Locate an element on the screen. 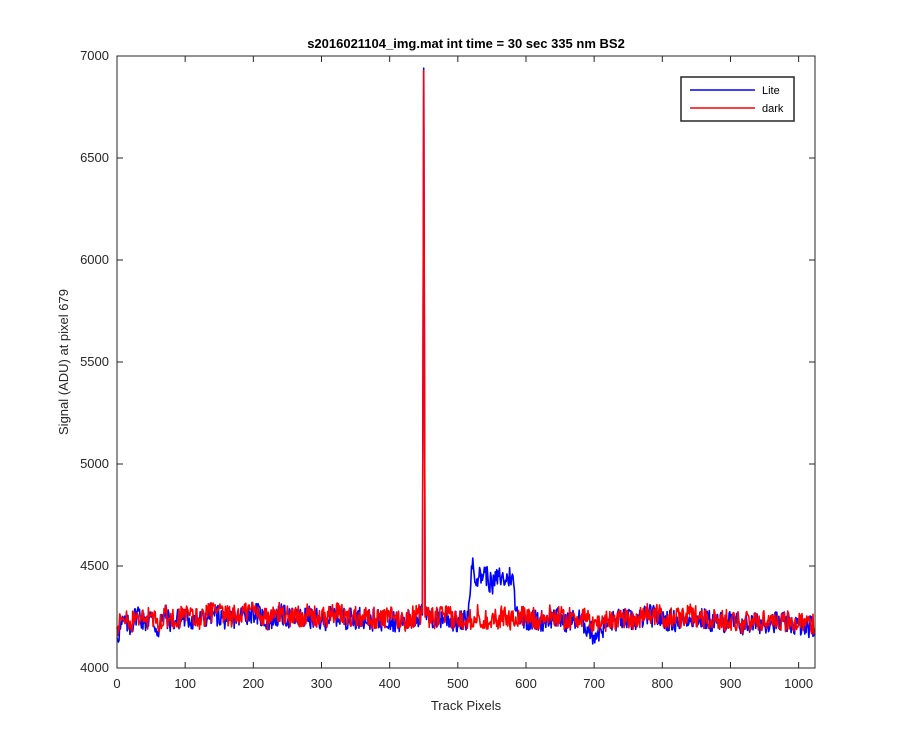 This screenshot has height=750, width=900. x-tick-label: 900 is located at coordinates (731, 683).